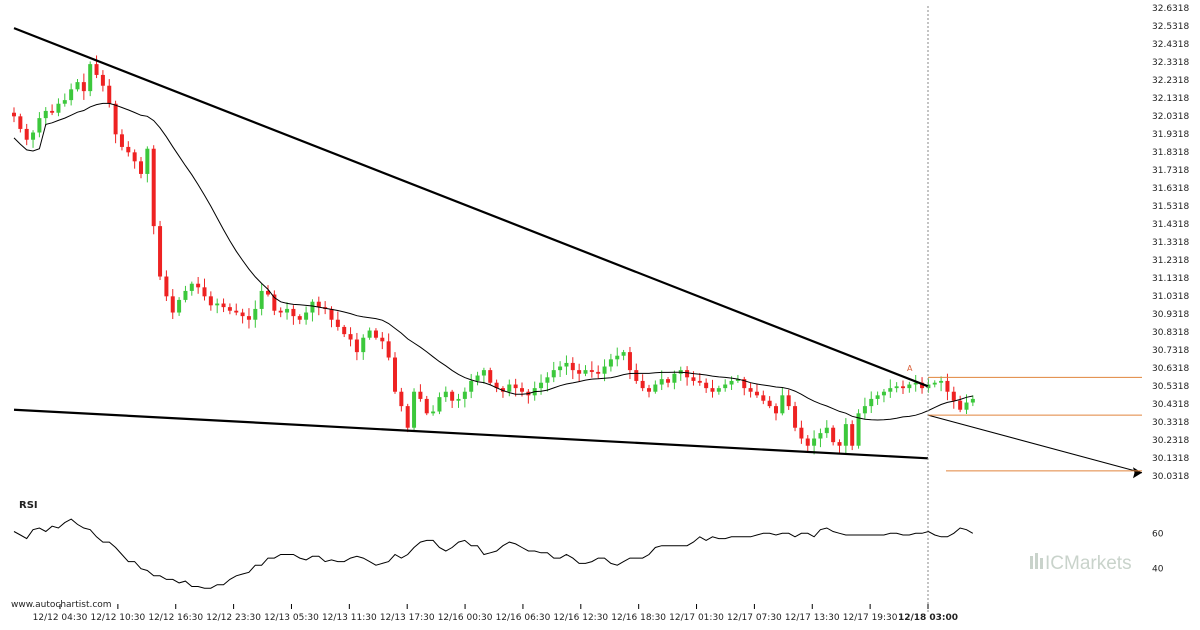 Image resolution: width=1200 pixels, height=630 pixels. Describe the element at coordinates (1081, 563) in the screenshot. I see `icmarkets-logo: ICMarkets` at that location.